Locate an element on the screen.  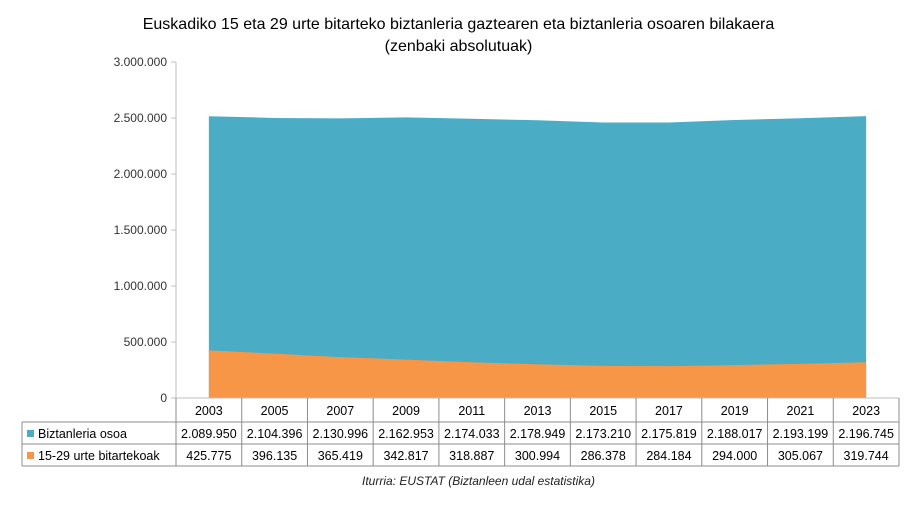
data-label: 2.162.953 is located at coordinates (406, 434).